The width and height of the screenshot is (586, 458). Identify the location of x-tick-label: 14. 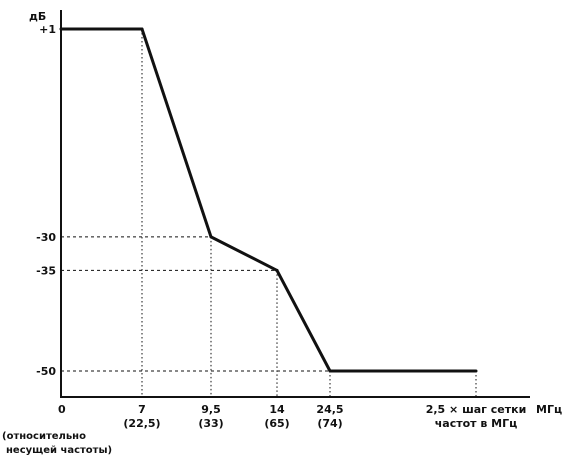
(277, 409).